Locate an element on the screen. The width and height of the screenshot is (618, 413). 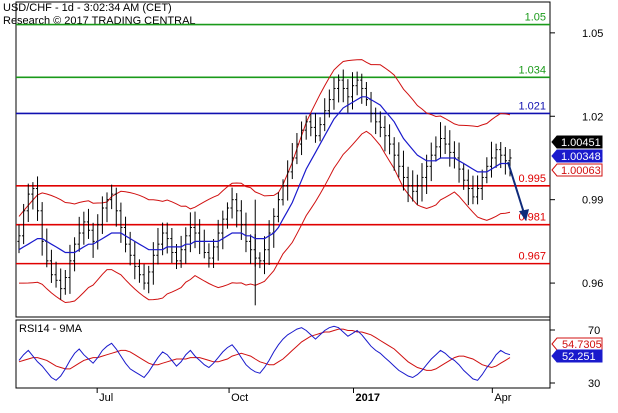
projection-arrow-head is located at coordinates (524, 215).